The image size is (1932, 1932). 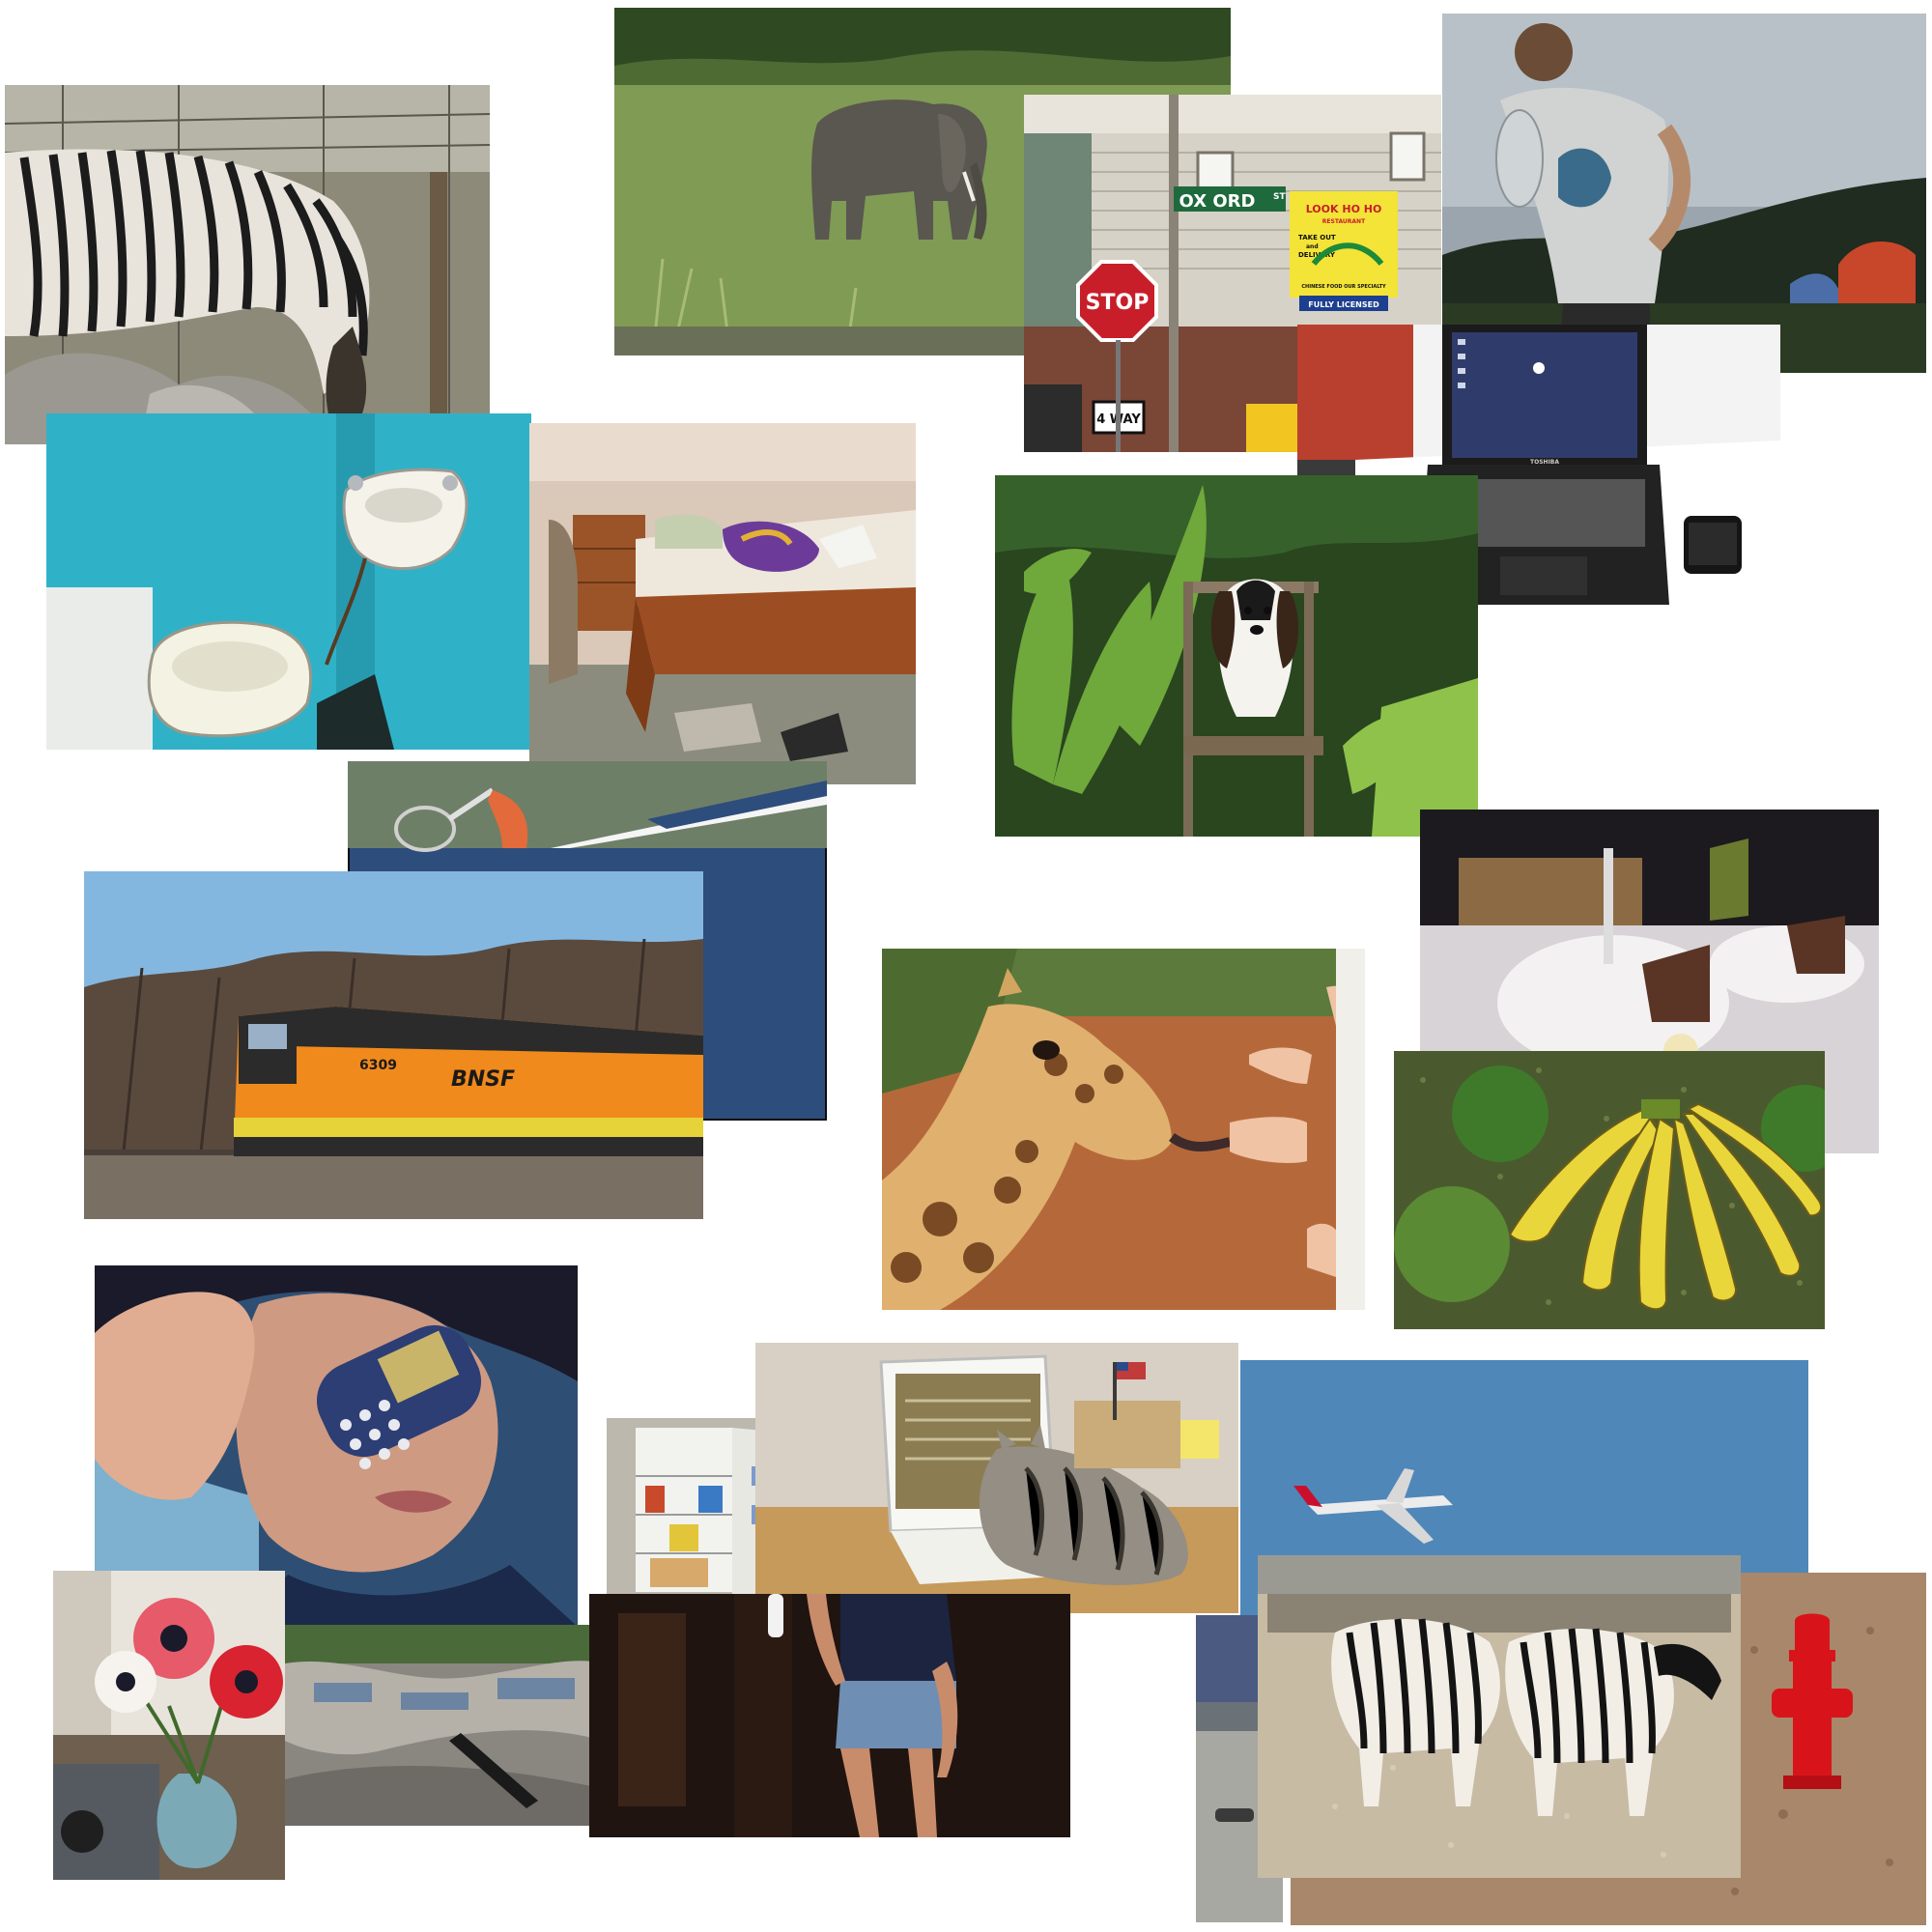 What do you see at coordinates (1279, 197) in the screenshot?
I see `street-sign-suffix: ST` at bounding box center [1279, 197].